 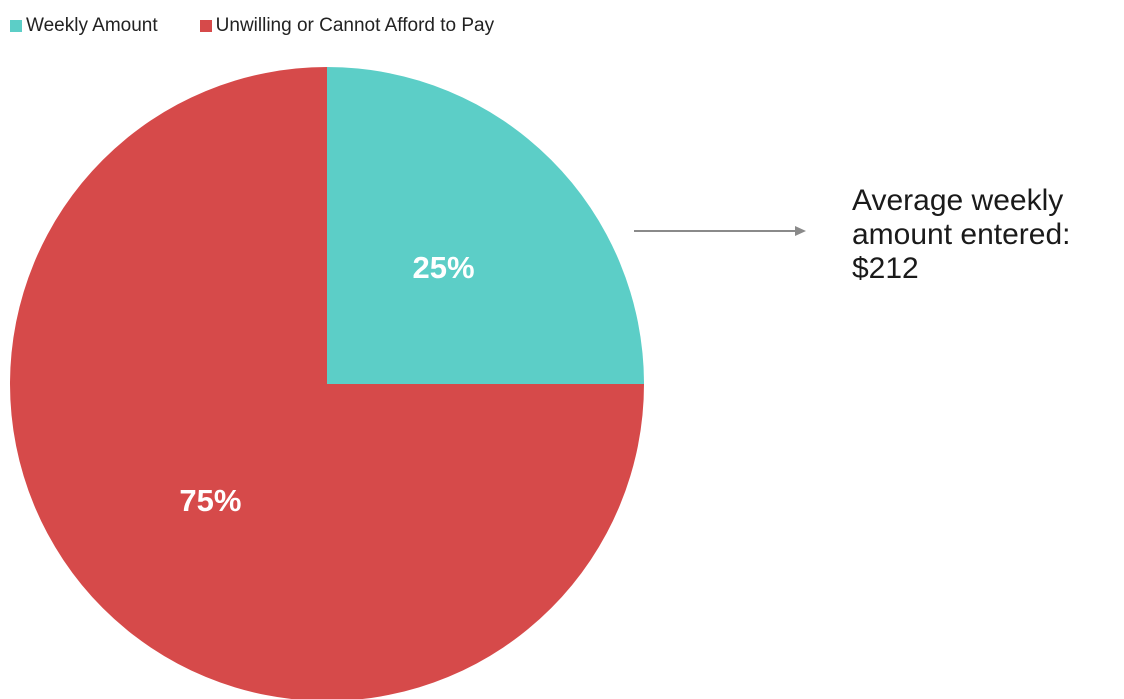 I want to click on pie-data-labels: 25% 75%, so click(x=326, y=384).